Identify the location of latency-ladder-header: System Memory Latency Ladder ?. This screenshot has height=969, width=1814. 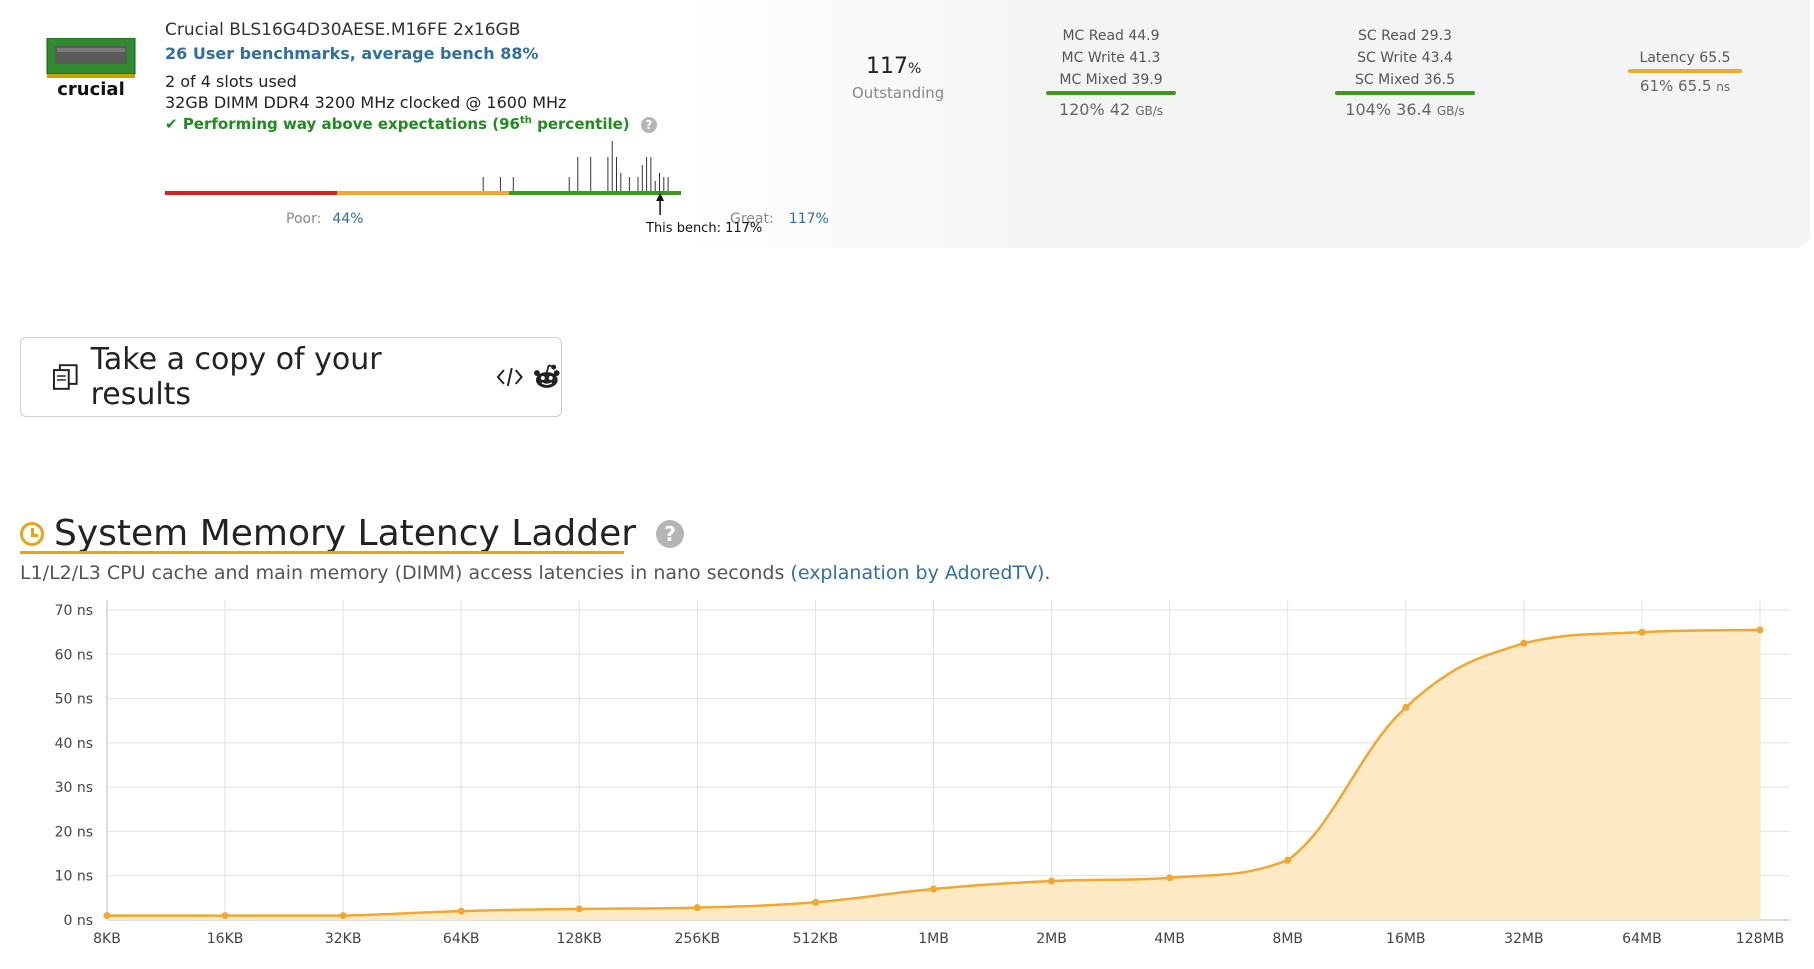
(352, 533).